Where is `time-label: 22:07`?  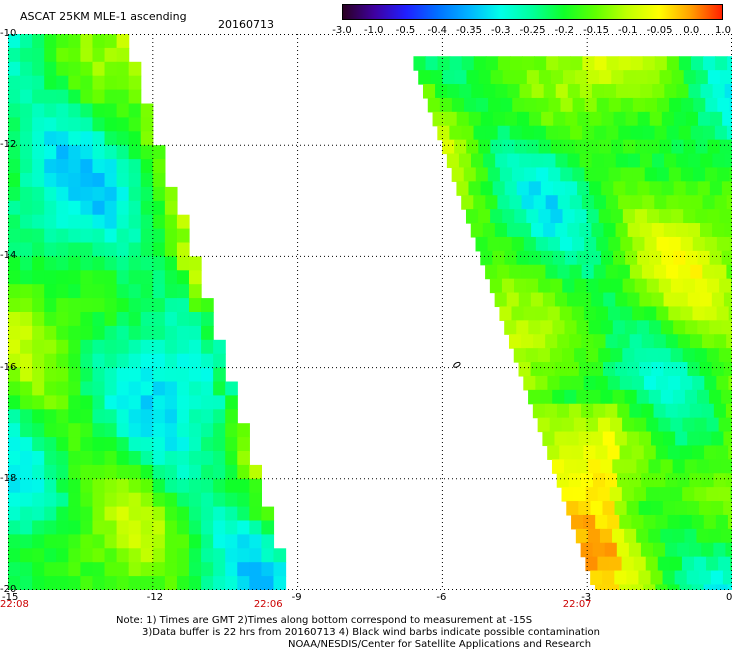 time-label: 22:07 is located at coordinates (577, 605).